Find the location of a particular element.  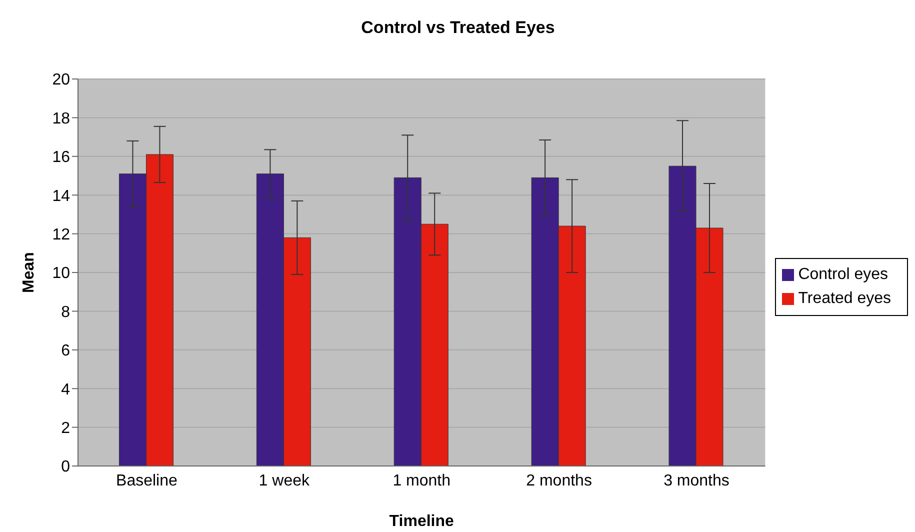

y-tick-label: 20 is located at coordinates (61, 80).